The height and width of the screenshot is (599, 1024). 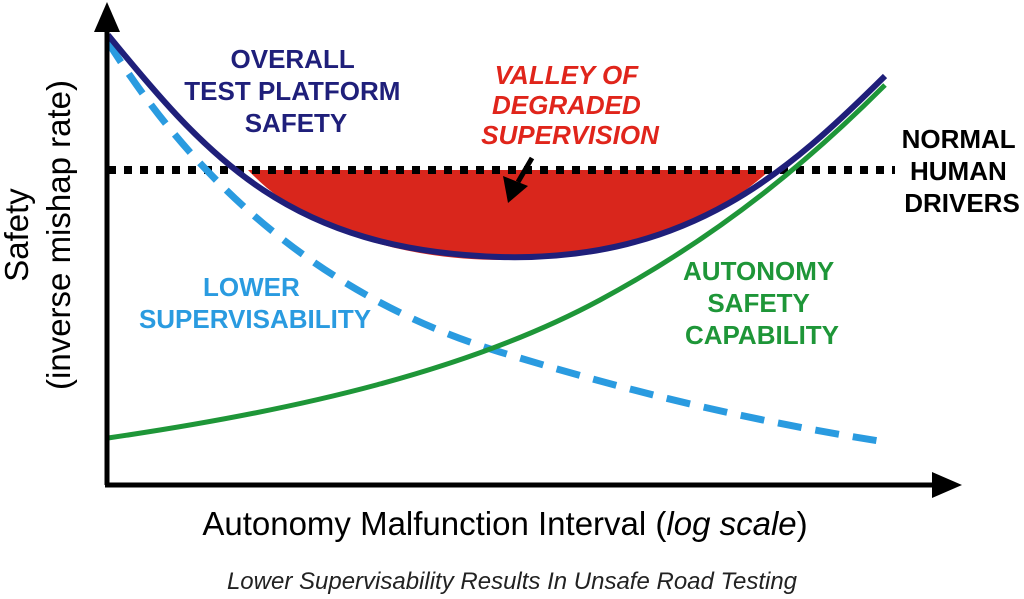 I want to click on human-label: NORMAL HUMAN DRIVERS, so click(x=962, y=171).